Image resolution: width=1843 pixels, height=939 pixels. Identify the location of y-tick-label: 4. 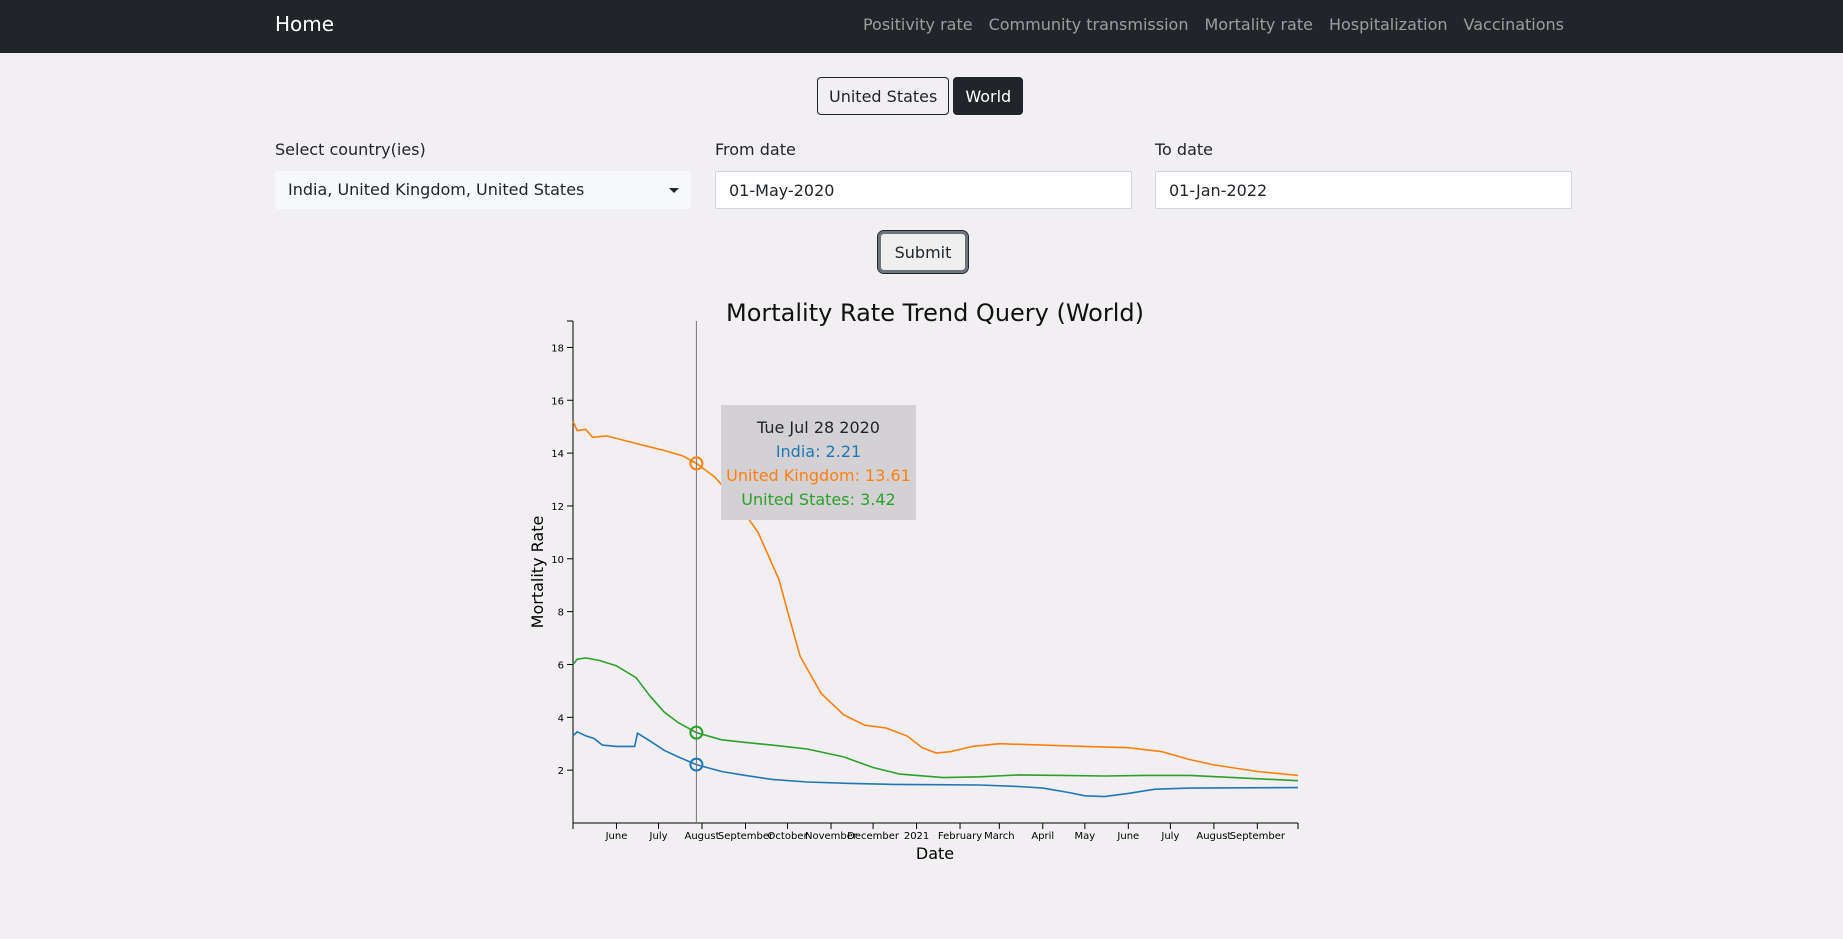
(561, 718).